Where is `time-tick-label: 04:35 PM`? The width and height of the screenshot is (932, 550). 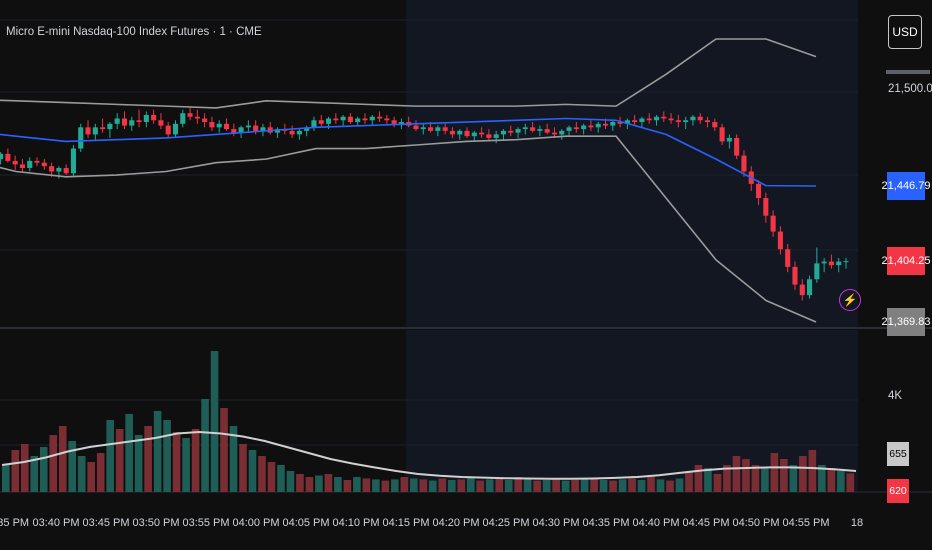
time-tick-label: 04:35 PM is located at coordinates (606, 523).